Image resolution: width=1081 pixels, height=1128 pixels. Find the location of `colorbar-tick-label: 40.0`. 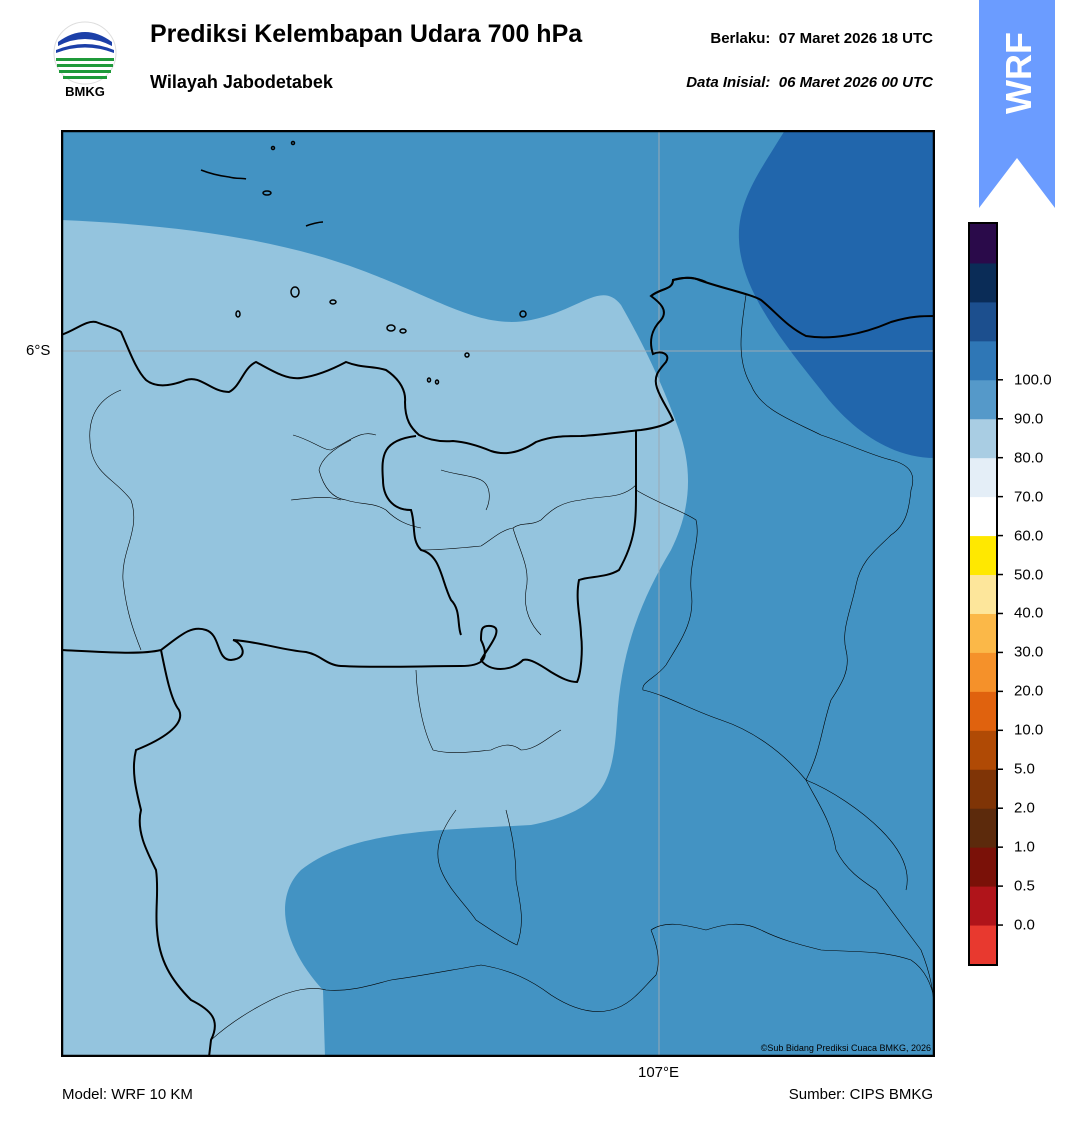

colorbar-tick-label: 40.0 is located at coordinates (1029, 613).